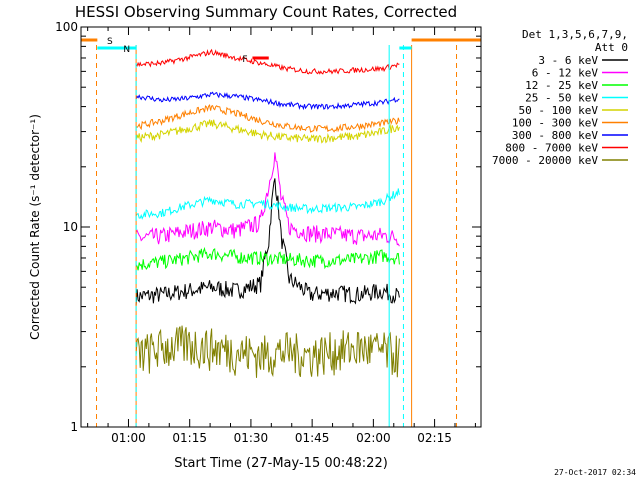  Describe the element at coordinates (595, 472) in the screenshot. I see `timestamp: 27-Oct-2017 02:34` at that location.